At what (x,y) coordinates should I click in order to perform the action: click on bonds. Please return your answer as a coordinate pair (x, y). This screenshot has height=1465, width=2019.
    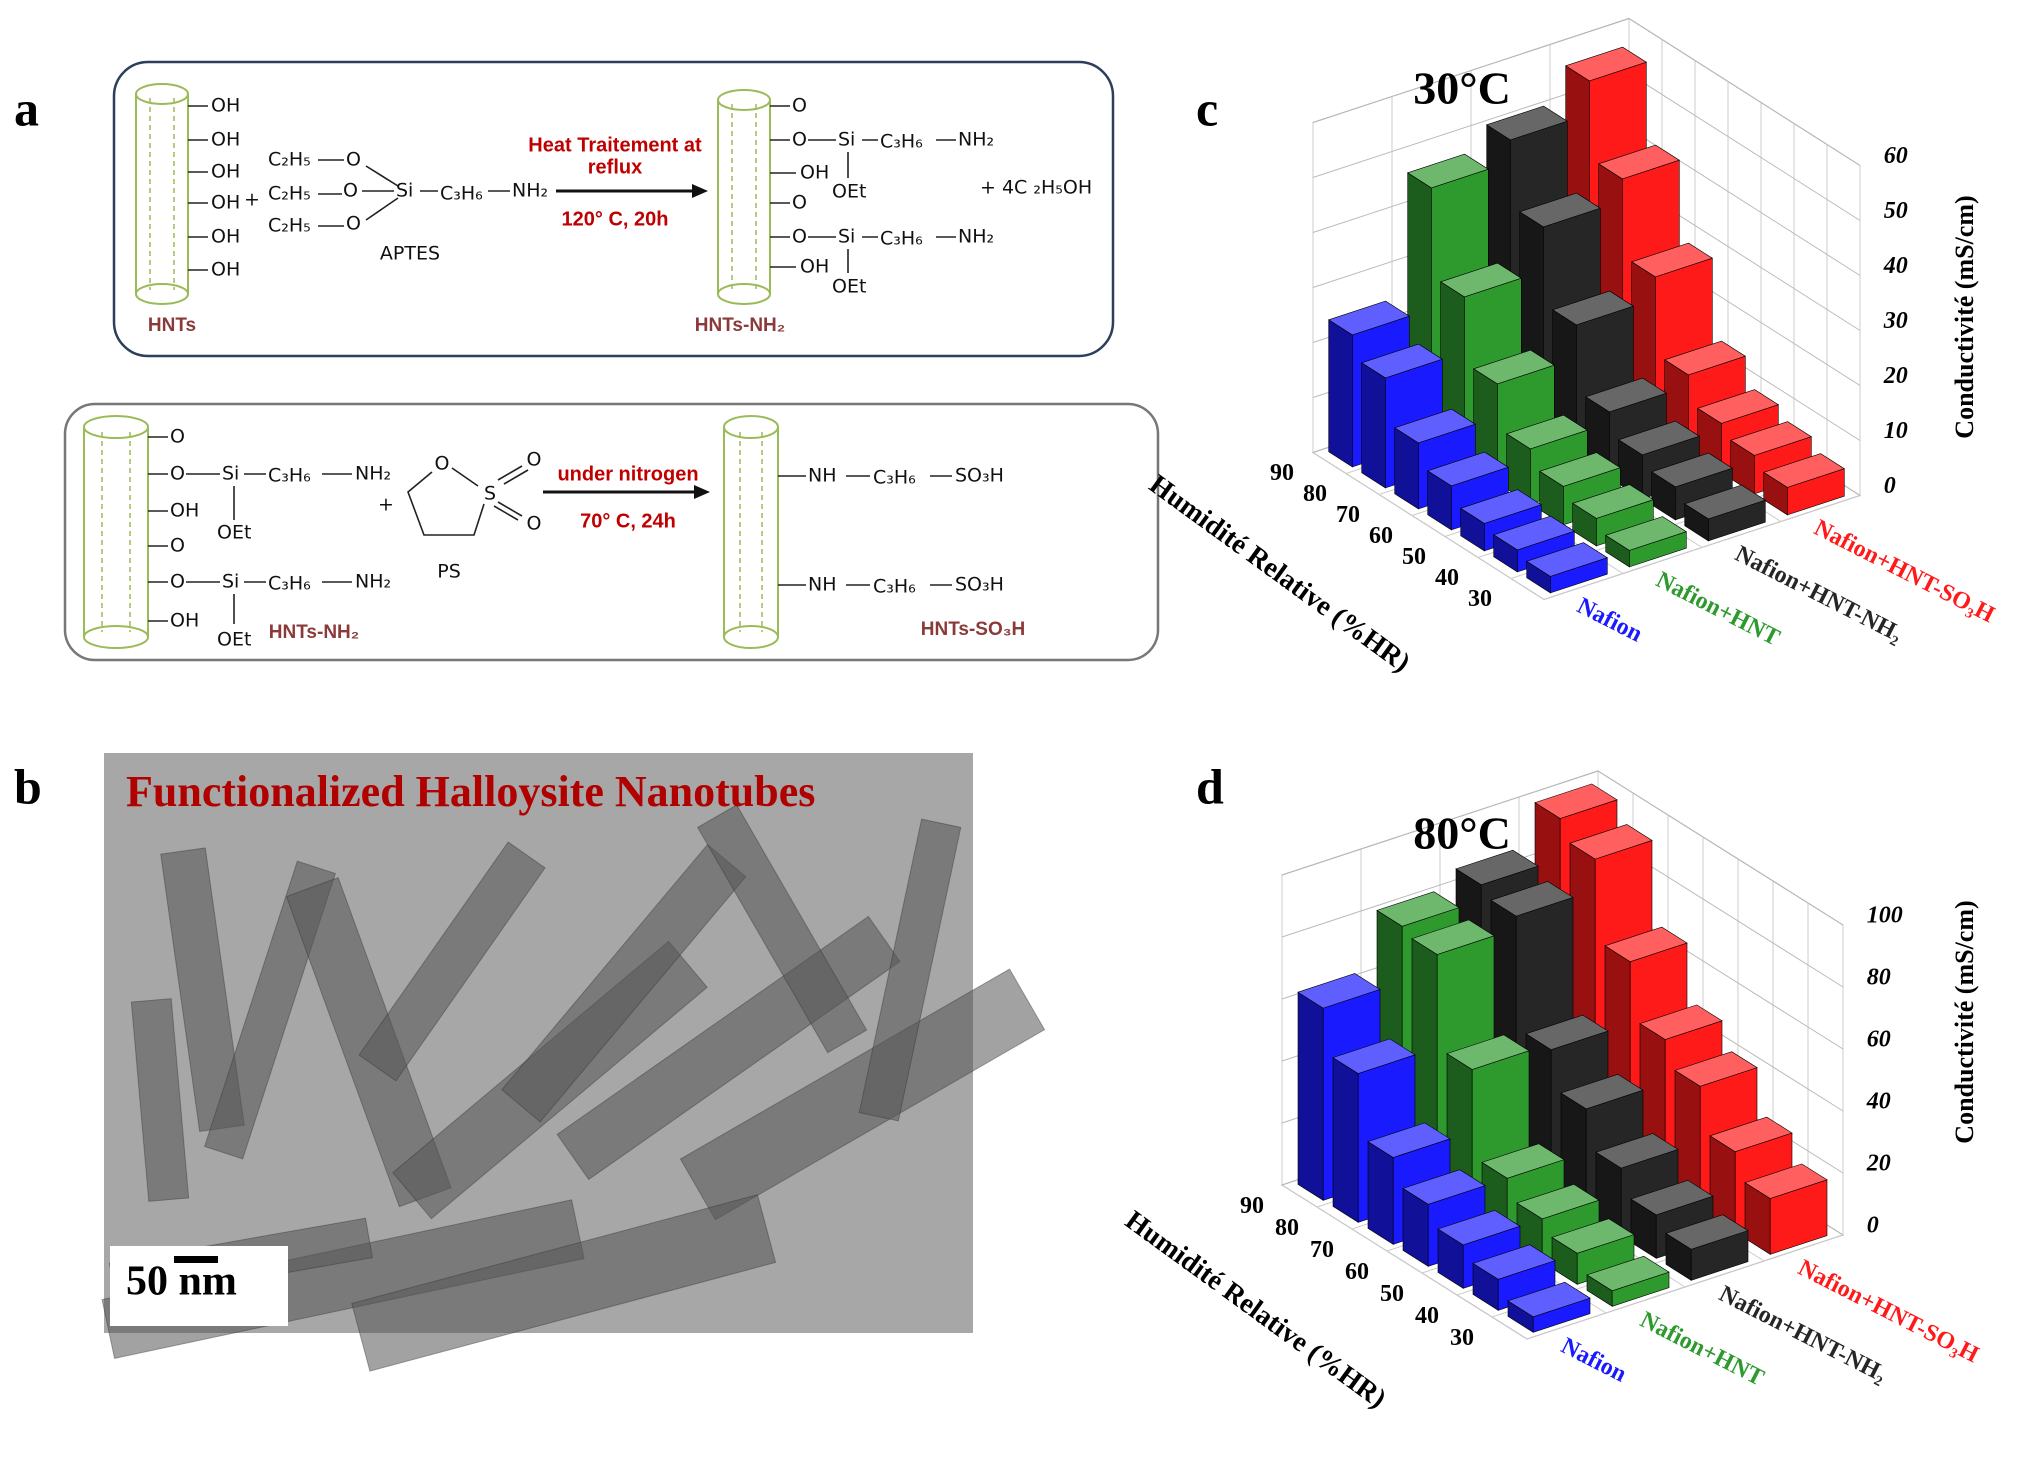
    Looking at the image, I should click on (552, 364).